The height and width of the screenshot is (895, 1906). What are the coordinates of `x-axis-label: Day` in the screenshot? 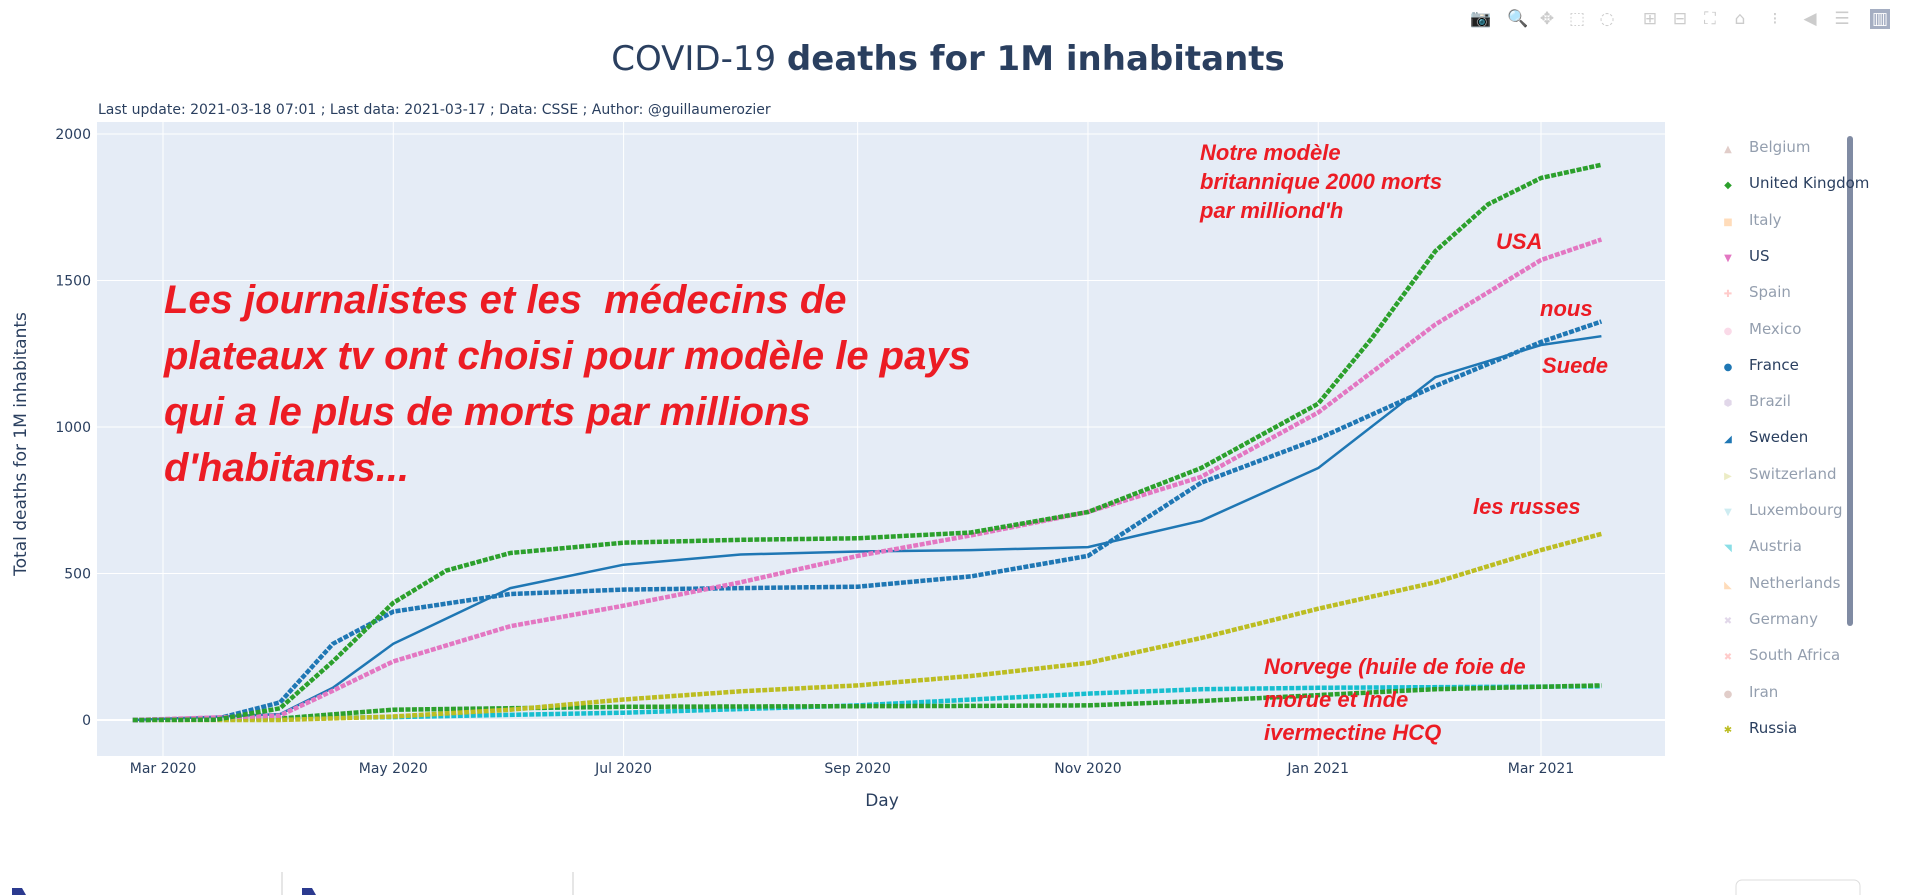 It's located at (882, 801).